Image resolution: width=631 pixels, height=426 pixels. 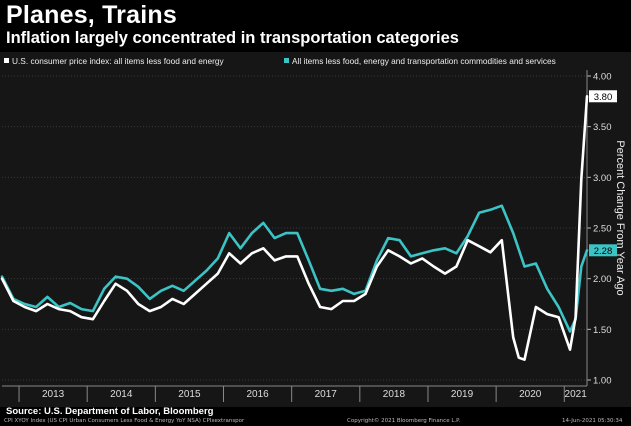 I want to click on y-tick-label: 1.00, so click(x=602, y=381).